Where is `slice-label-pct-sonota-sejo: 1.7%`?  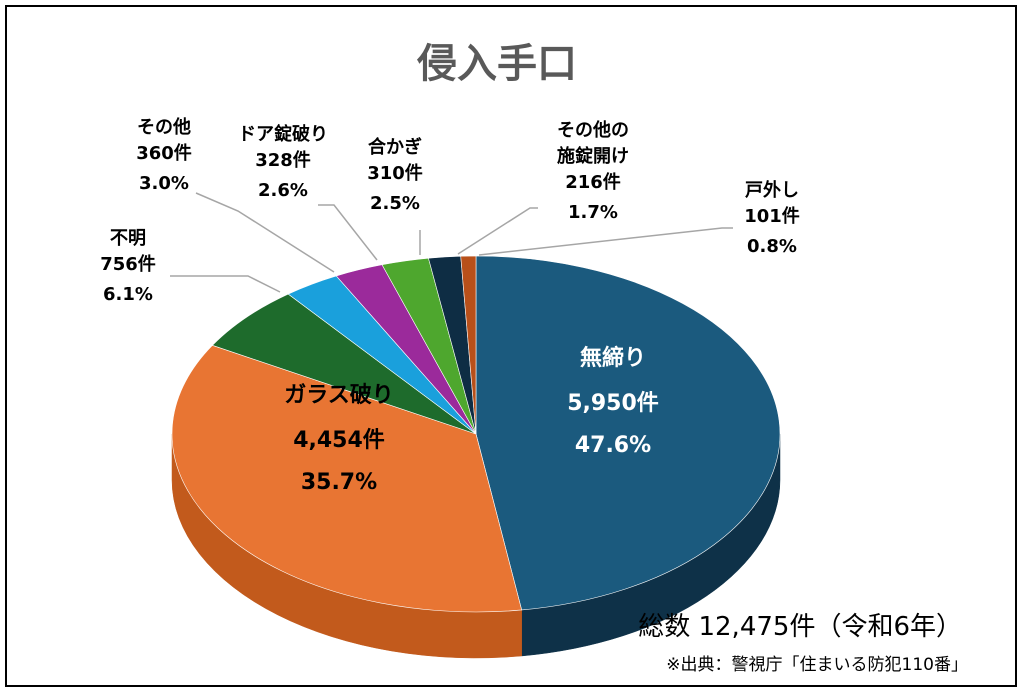
slice-label-pct-sonota-sejo: 1.7% is located at coordinates (593, 212).